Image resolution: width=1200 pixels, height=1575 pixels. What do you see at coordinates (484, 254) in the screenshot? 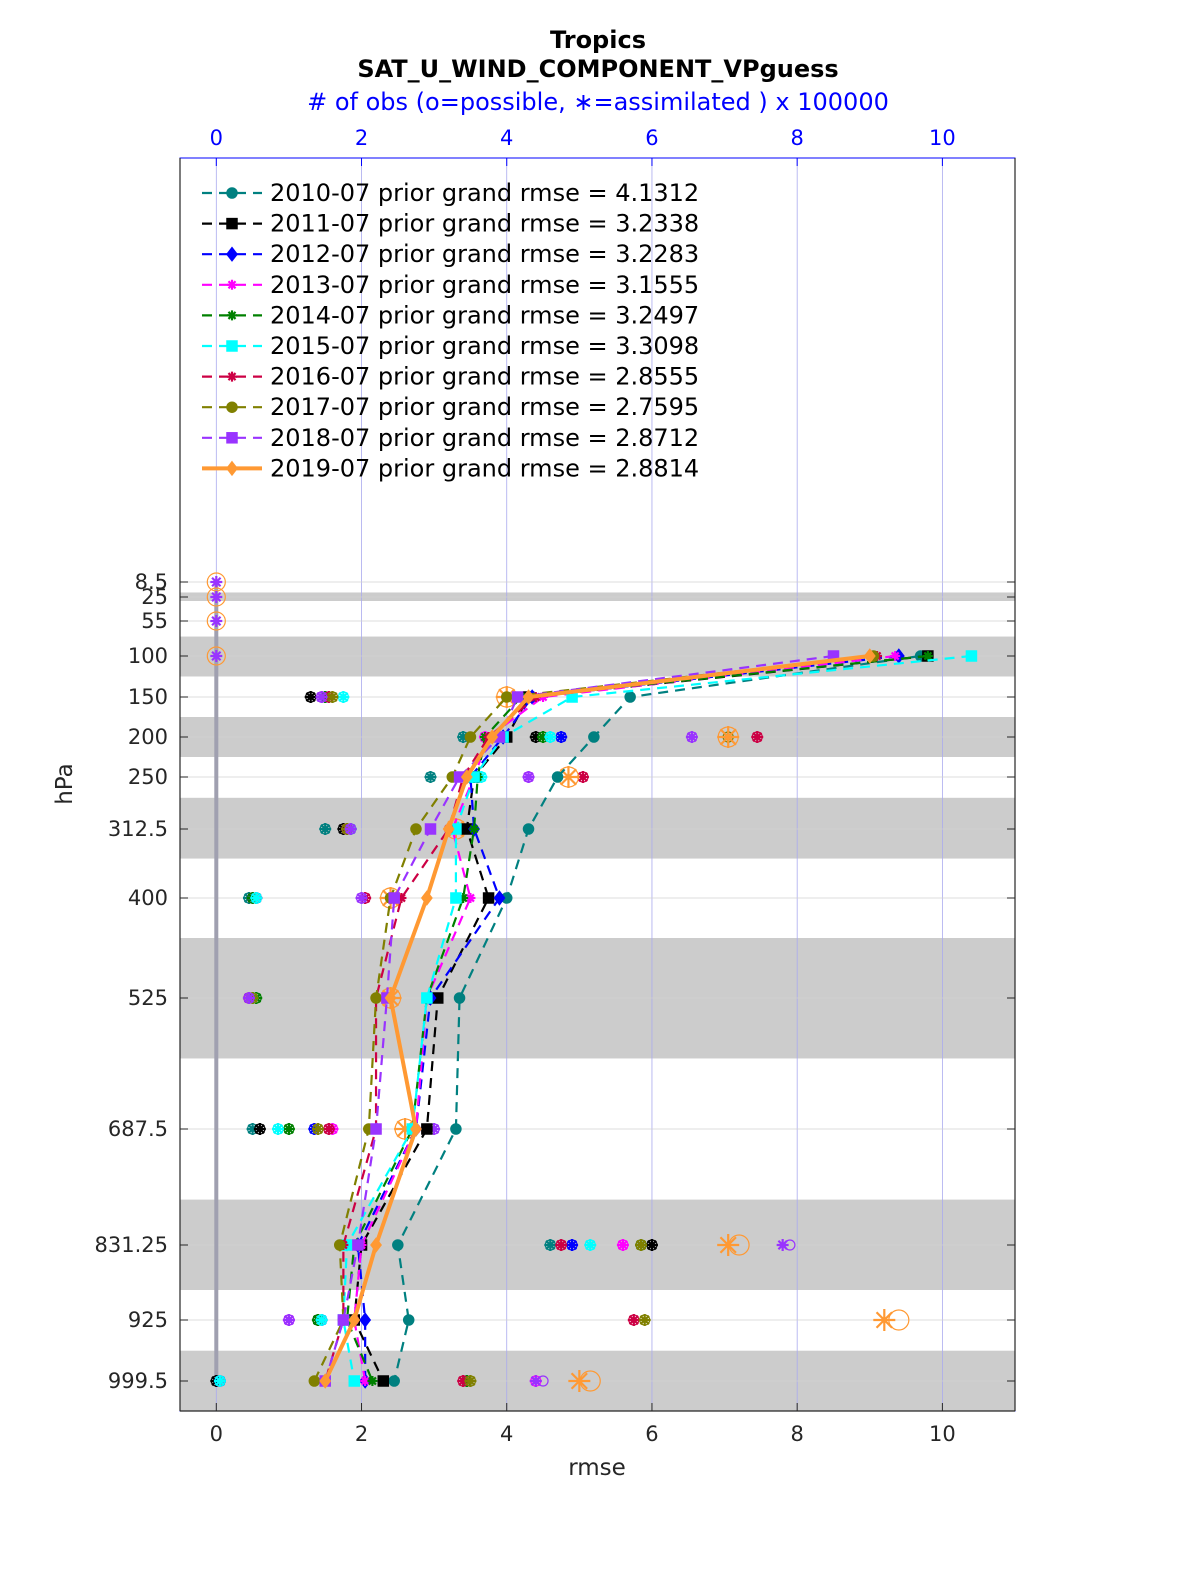
I see `legend-label-2: 2012-07 prior grand rmse = 3.2283` at bounding box center [484, 254].